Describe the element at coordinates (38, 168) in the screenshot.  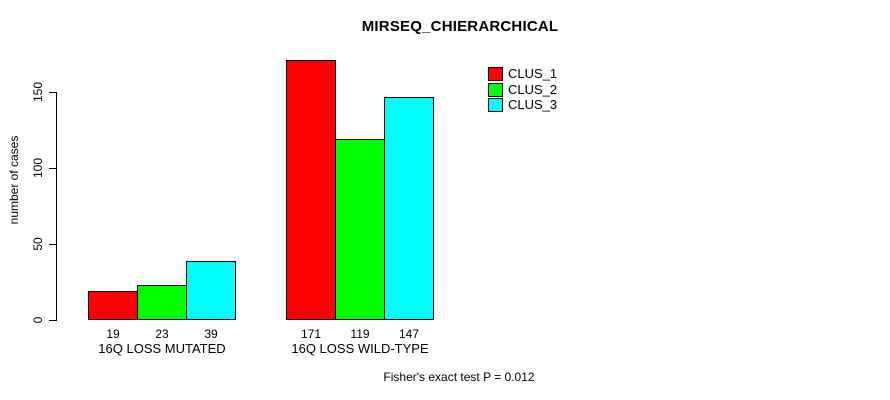
I see `y-axis-tick-label: 100` at that location.